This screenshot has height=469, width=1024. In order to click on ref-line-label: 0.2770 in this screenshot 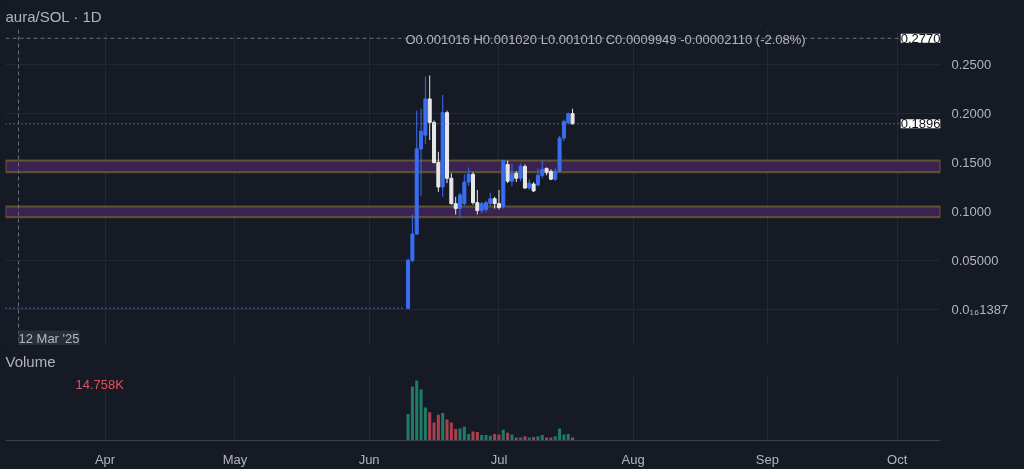, I will do `click(920, 38)`.